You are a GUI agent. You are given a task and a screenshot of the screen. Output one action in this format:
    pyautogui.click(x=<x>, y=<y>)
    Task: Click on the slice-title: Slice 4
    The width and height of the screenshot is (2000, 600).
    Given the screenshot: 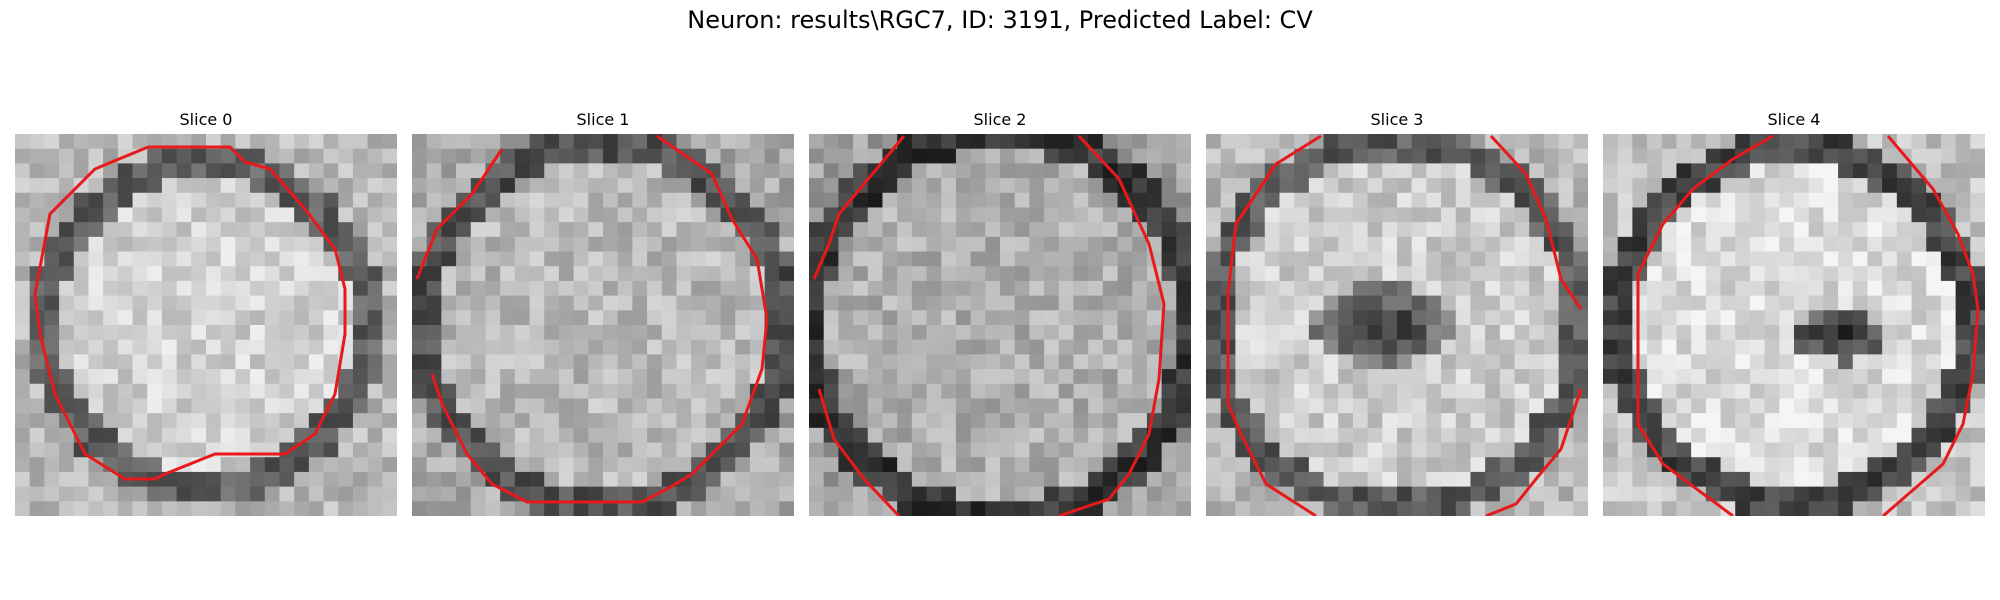 What is the action you would take?
    pyautogui.click(x=1794, y=119)
    